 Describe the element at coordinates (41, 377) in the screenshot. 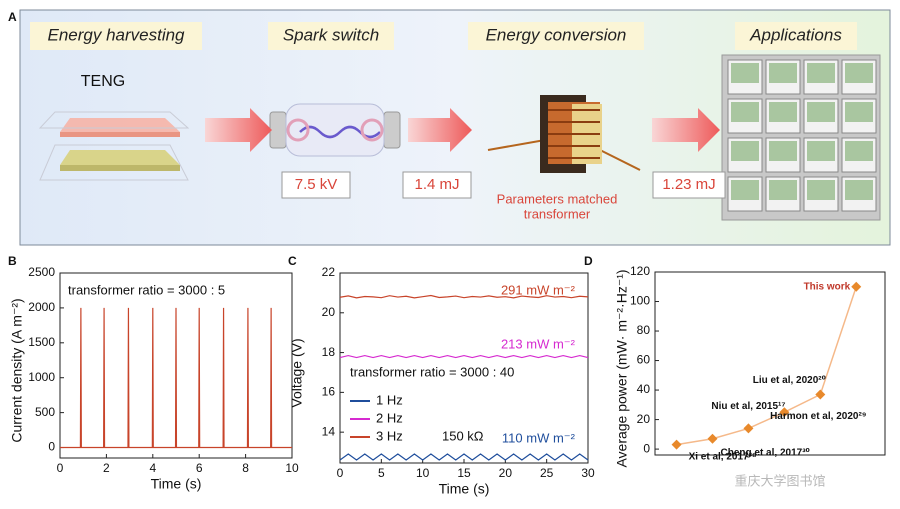

I see `y-tick-label: 1000` at that location.